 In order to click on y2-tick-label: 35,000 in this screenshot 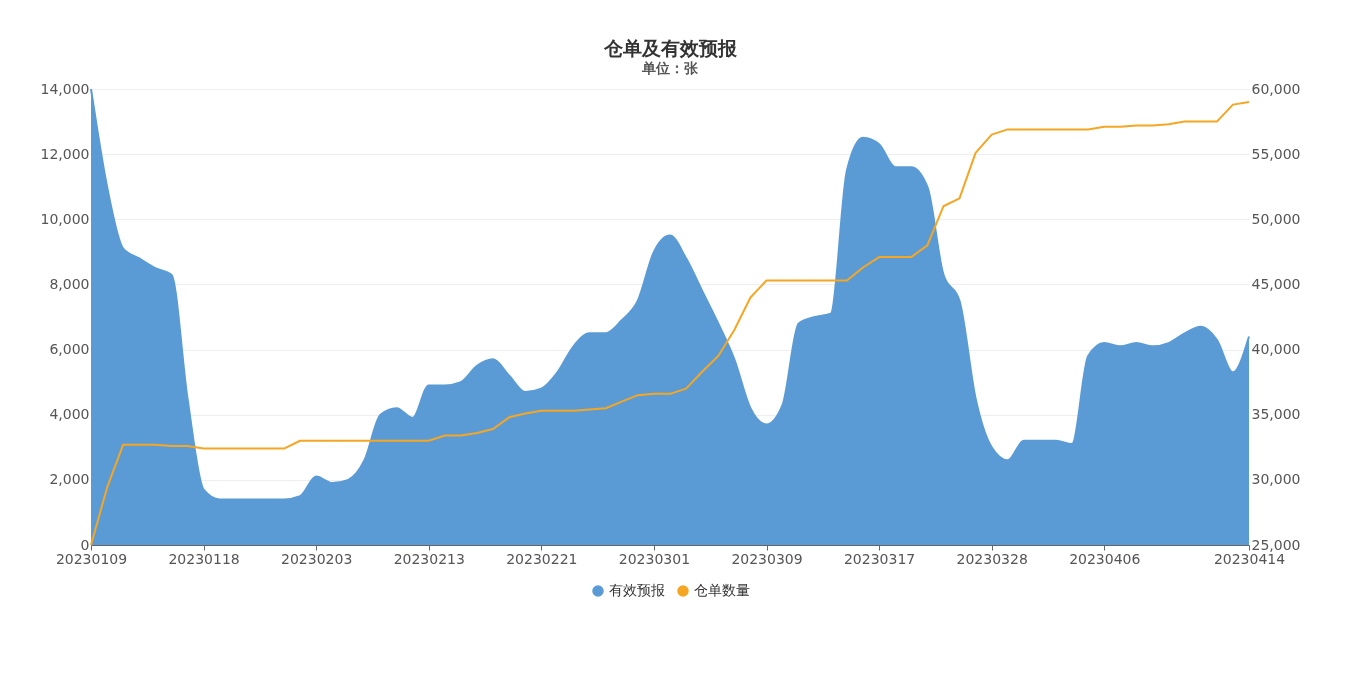, I will do `click(1276, 414)`.